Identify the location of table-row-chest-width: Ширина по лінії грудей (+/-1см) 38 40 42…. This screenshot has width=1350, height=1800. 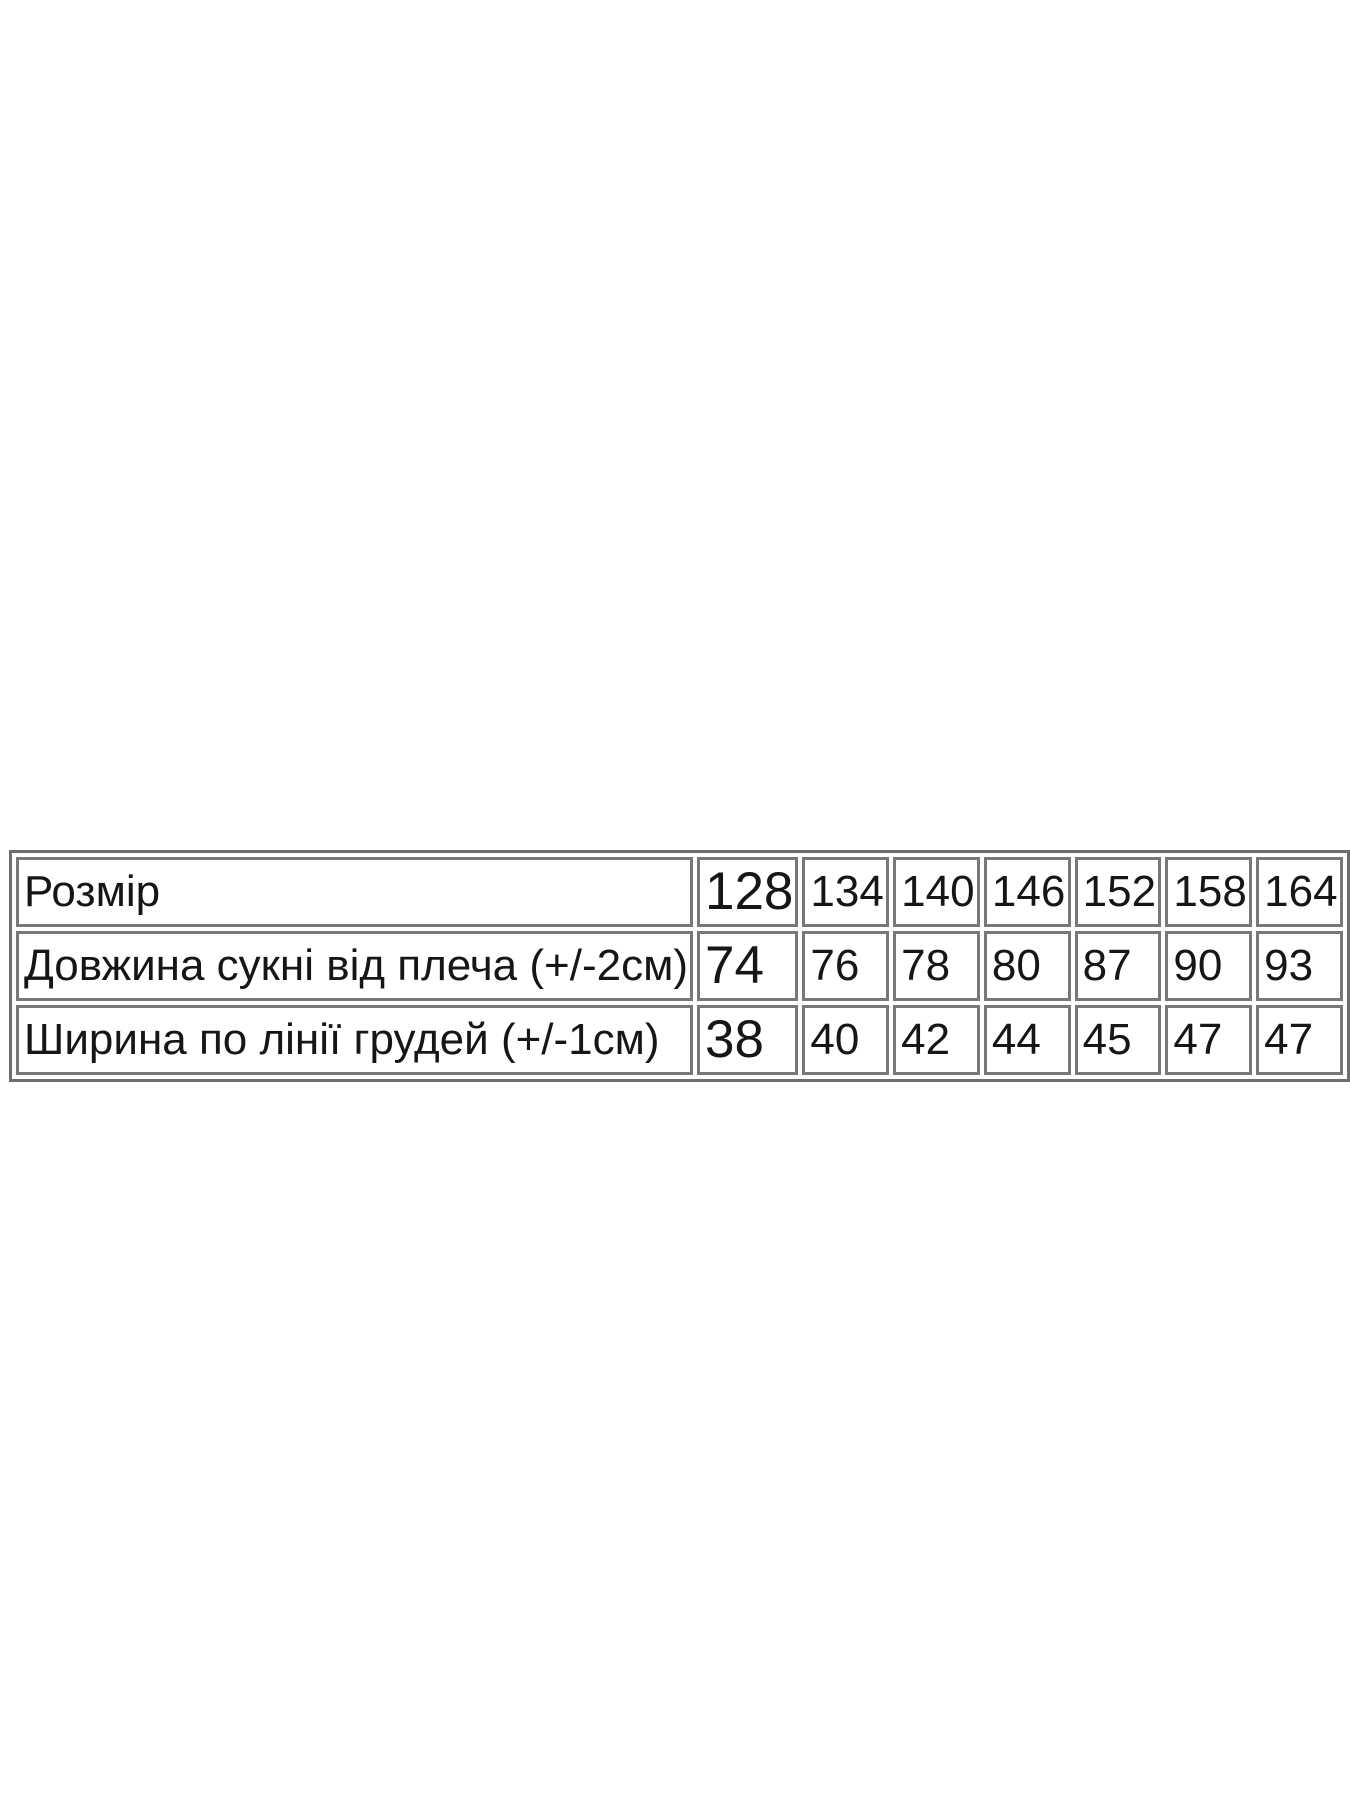
(679, 1040).